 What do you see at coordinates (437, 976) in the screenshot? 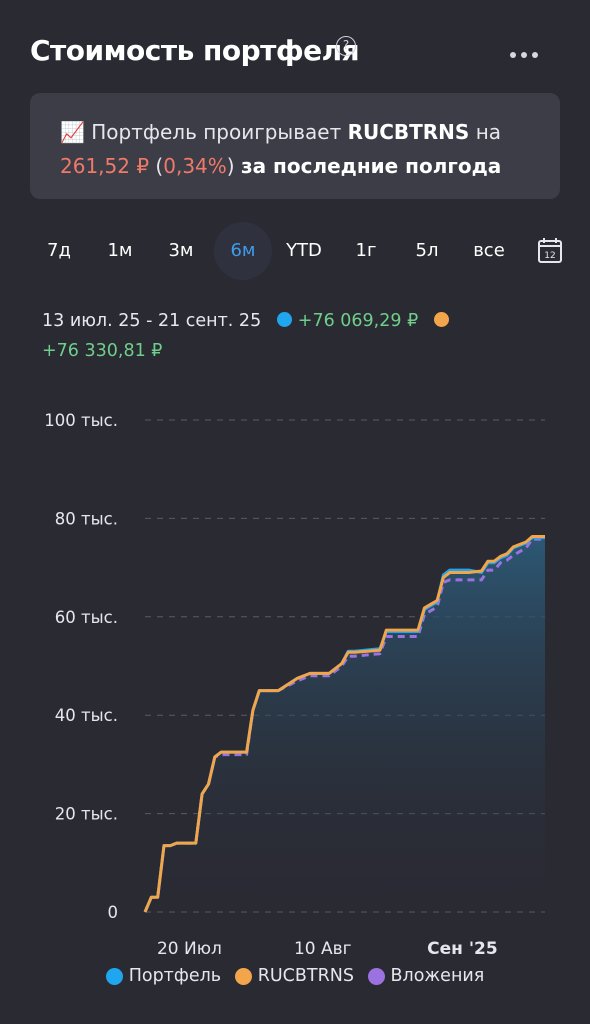
I see `legend-label: Вложения` at bounding box center [437, 976].